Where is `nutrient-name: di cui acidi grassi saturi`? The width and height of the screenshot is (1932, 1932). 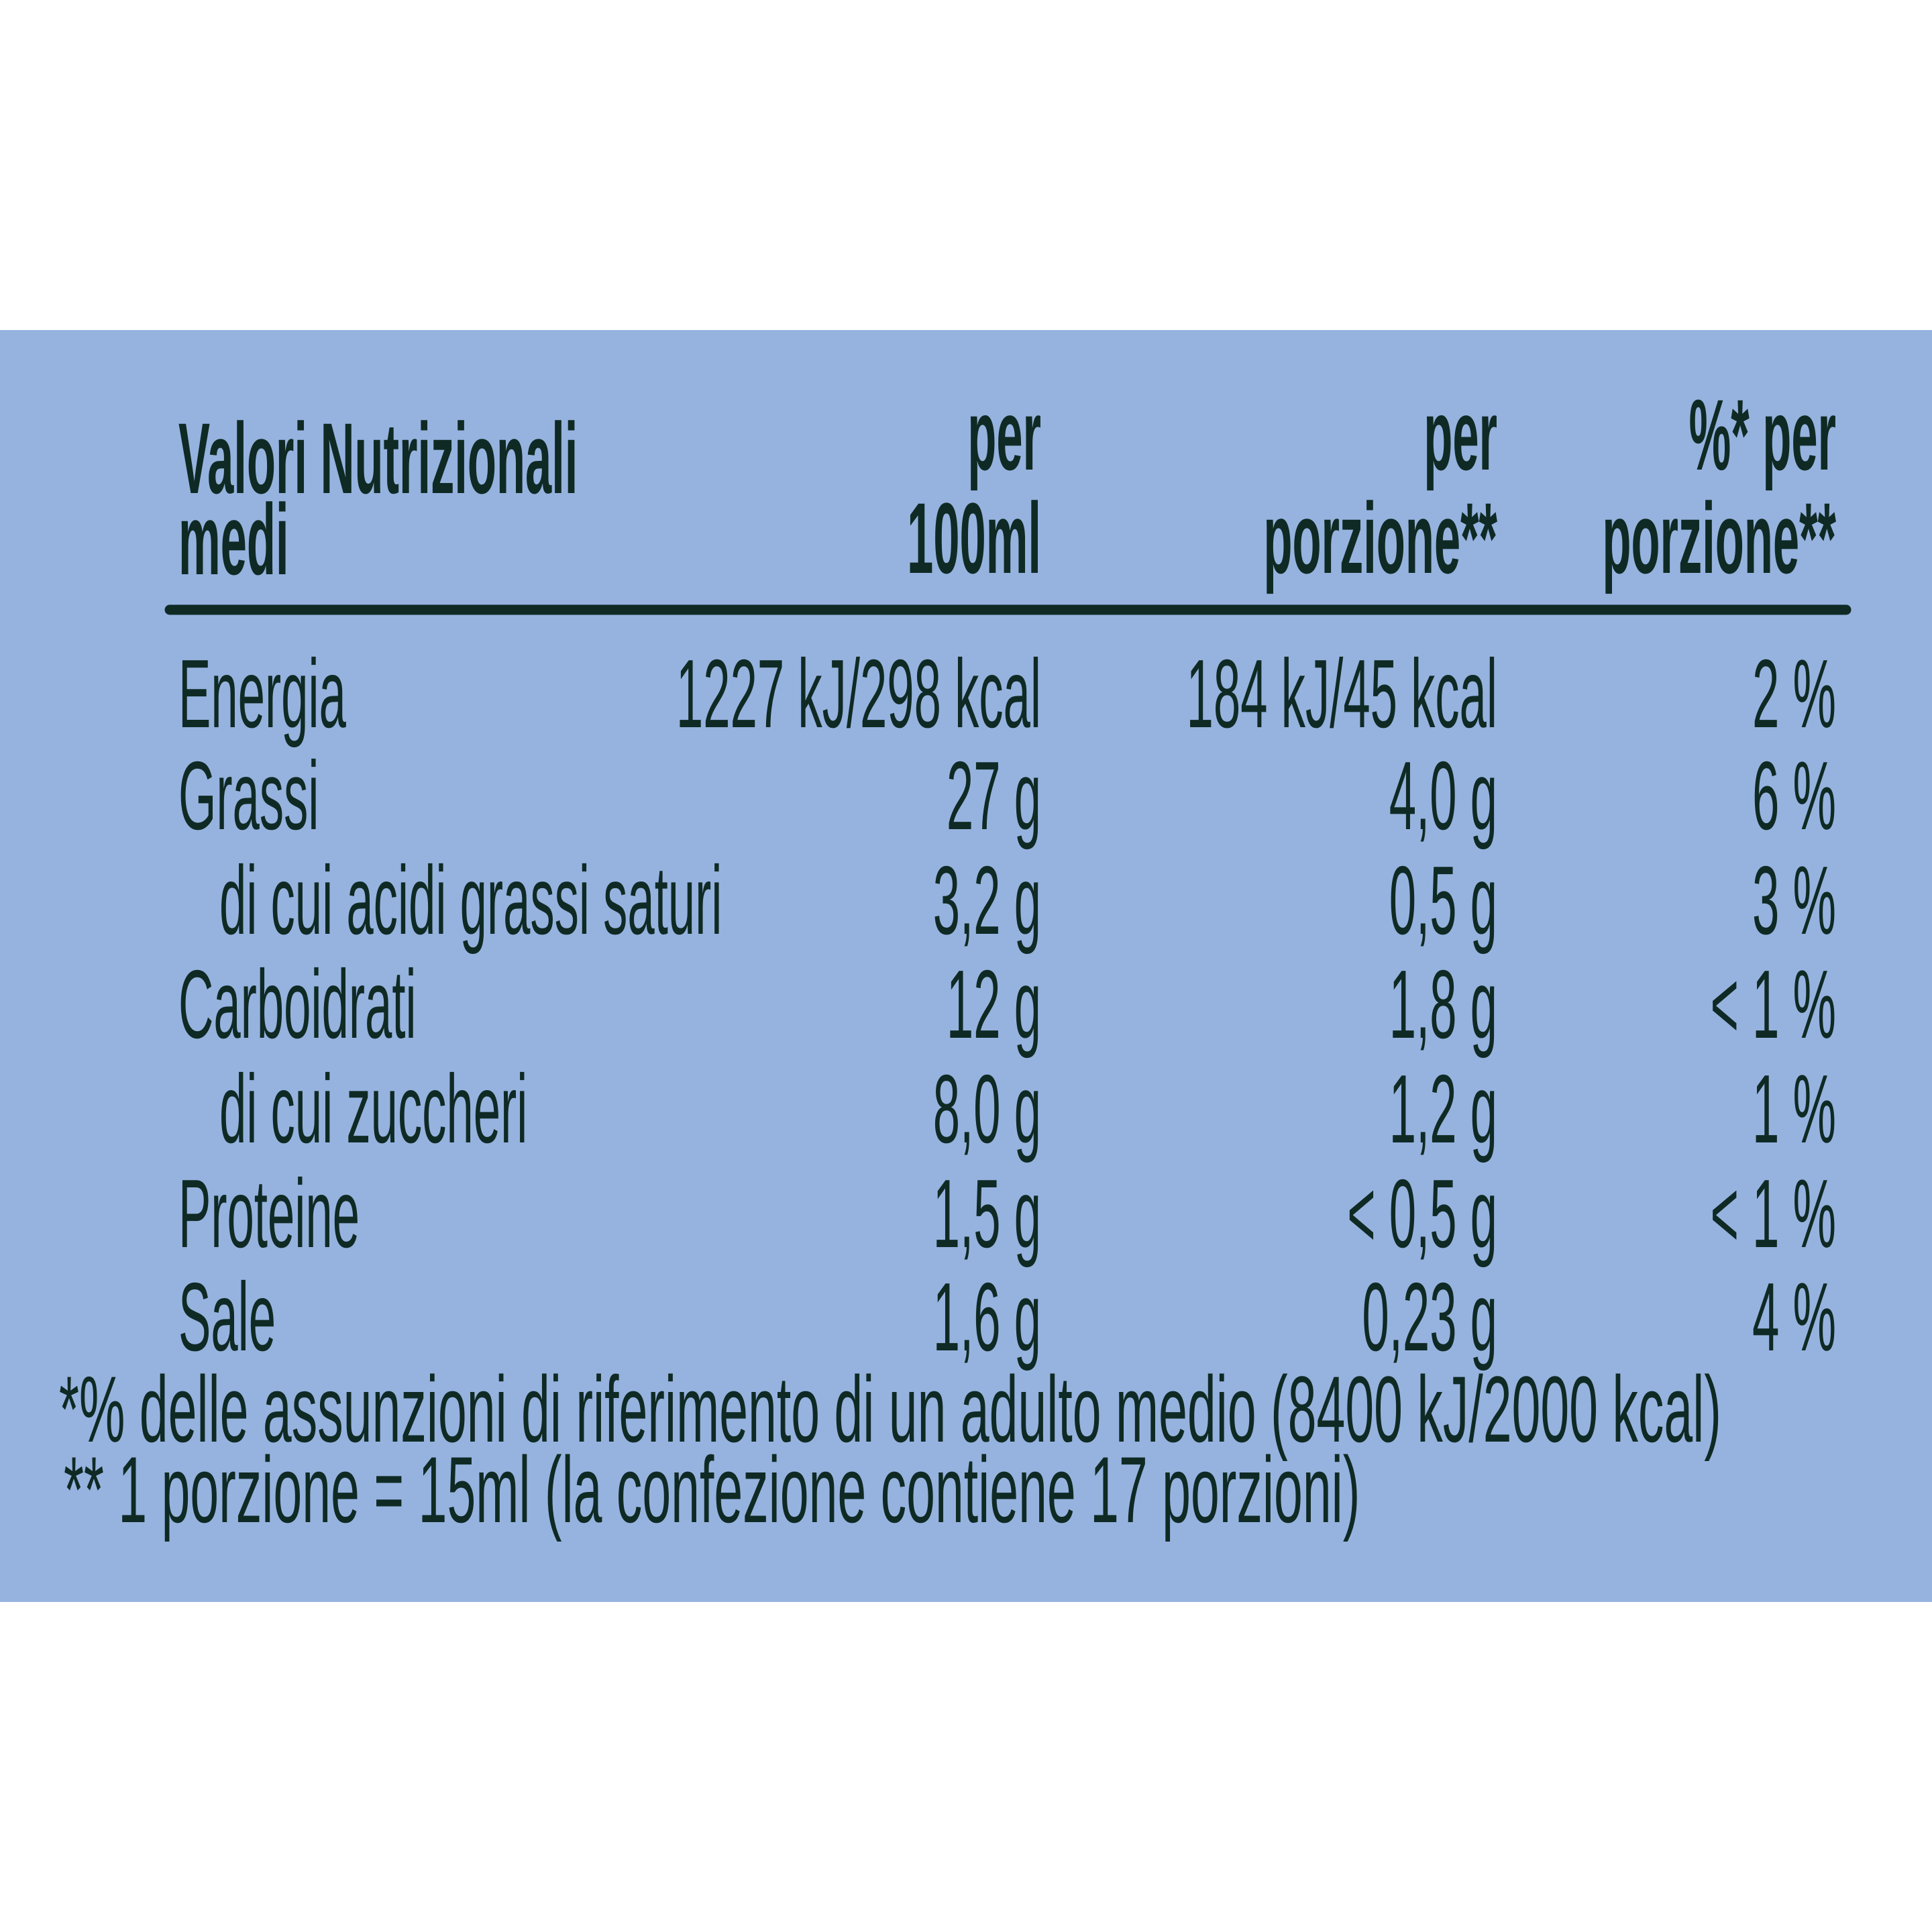
nutrient-name: di cui acidi grassi saturi is located at coordinates (470, 901).